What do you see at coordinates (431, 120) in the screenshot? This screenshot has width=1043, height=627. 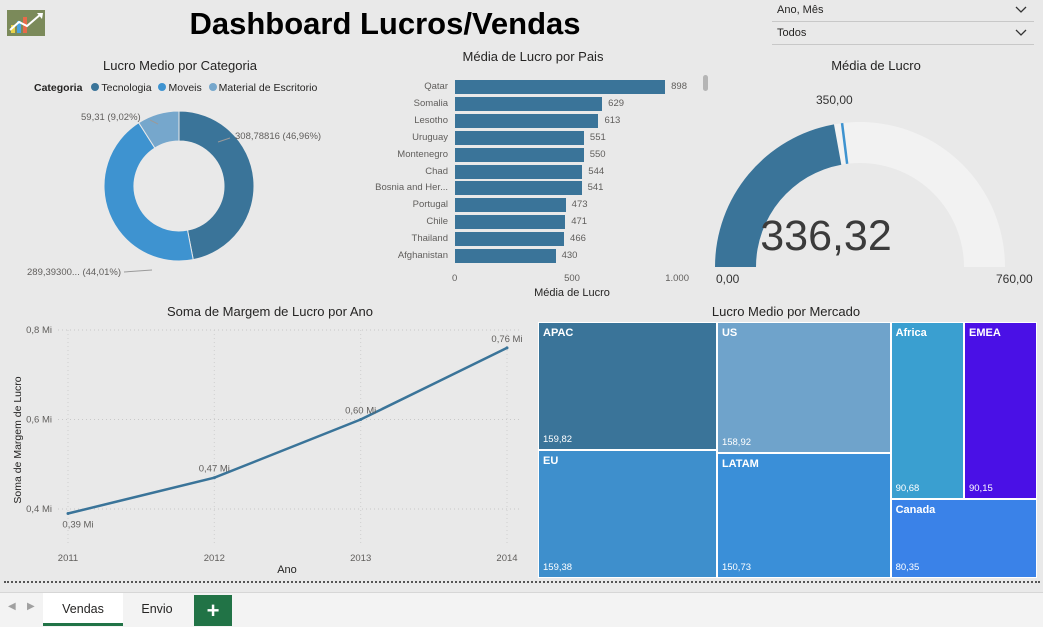 I see `bar-category-label: Lesotho` at bounding box center [431, 120].